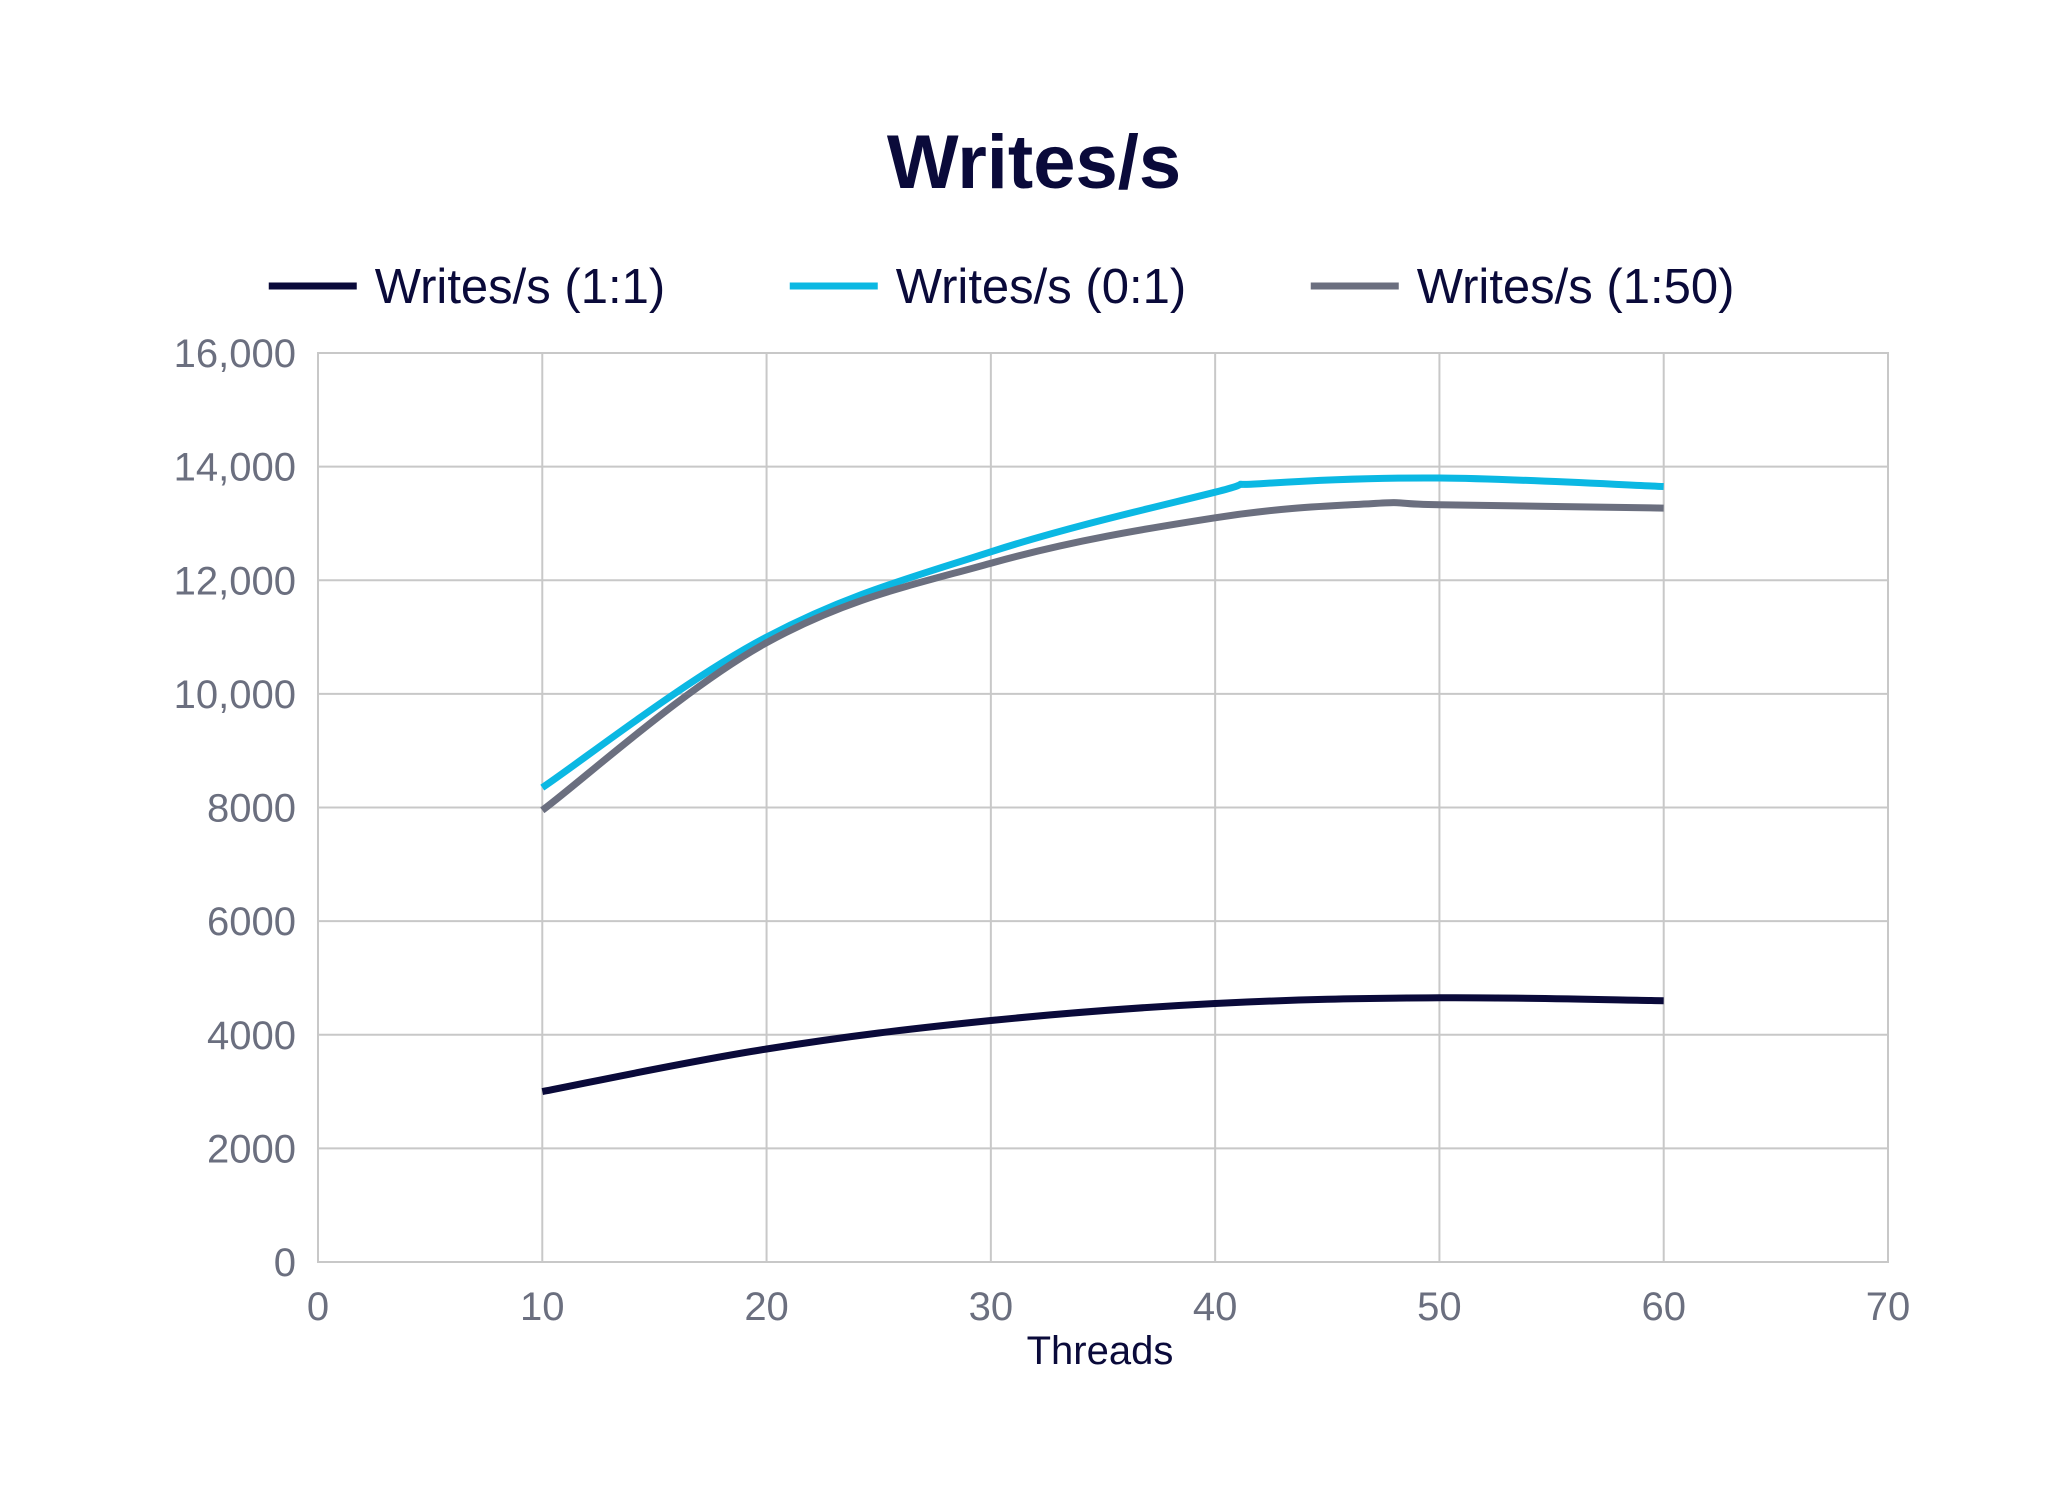 This screenshot has height=1497, width=2068. I want to click on x-tick-label: 50, so click(1439, 1307).